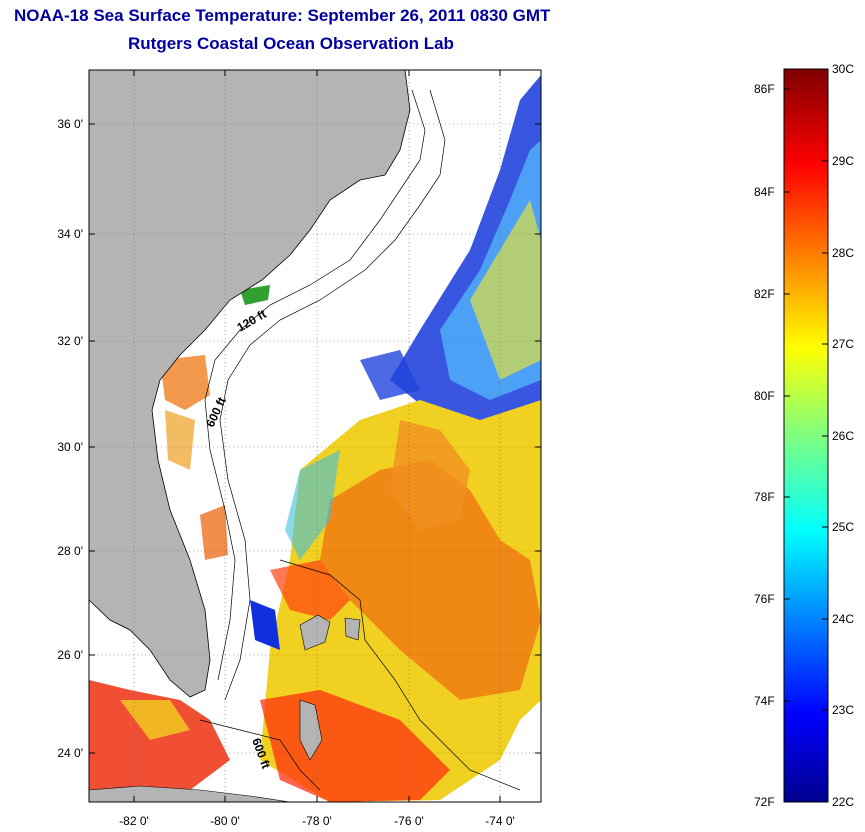 The height and width of the screenshot is (832, 865). I want to click on cuba-land, so click(190, 793).